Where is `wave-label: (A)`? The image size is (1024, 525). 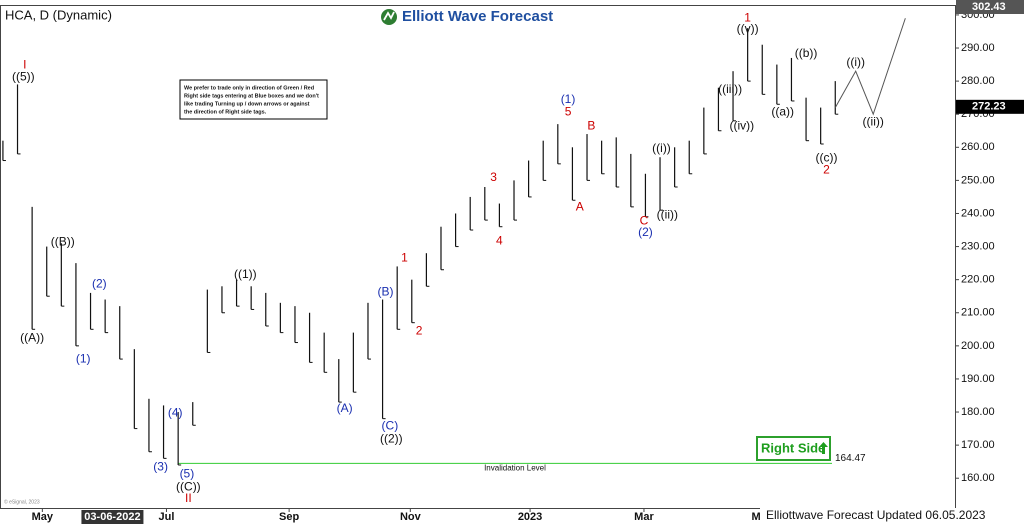
wave-label: (A) is located at coordinates (345, 408).